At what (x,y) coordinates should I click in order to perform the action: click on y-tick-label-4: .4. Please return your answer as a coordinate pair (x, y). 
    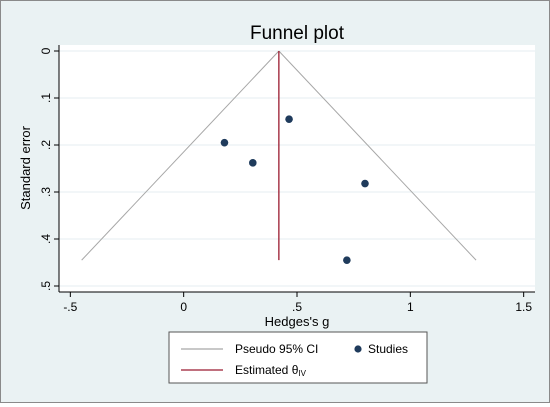
    Looking at the image, I should click on (46, 239).